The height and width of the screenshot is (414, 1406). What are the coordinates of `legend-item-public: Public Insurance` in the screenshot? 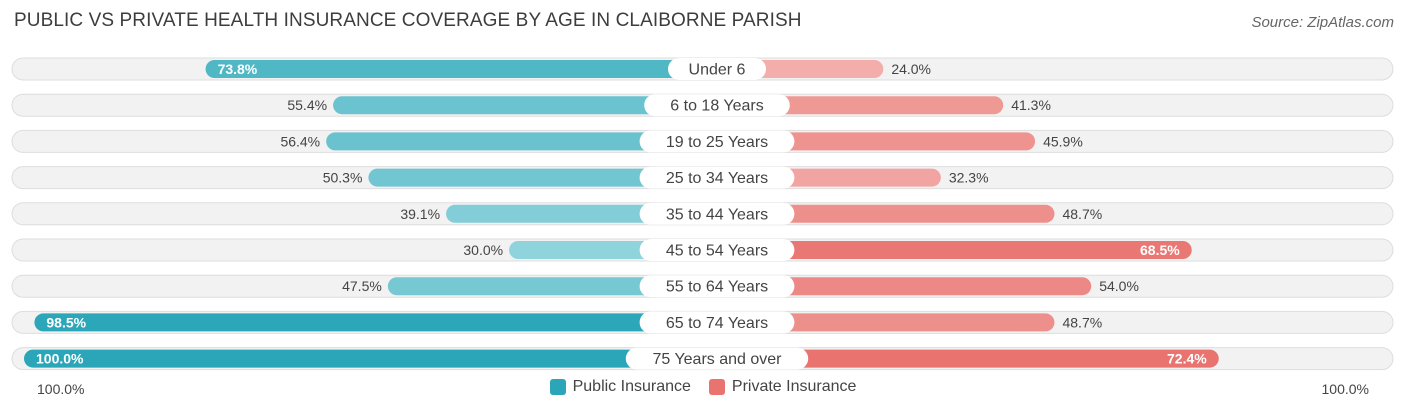 It's located at (620, 387).